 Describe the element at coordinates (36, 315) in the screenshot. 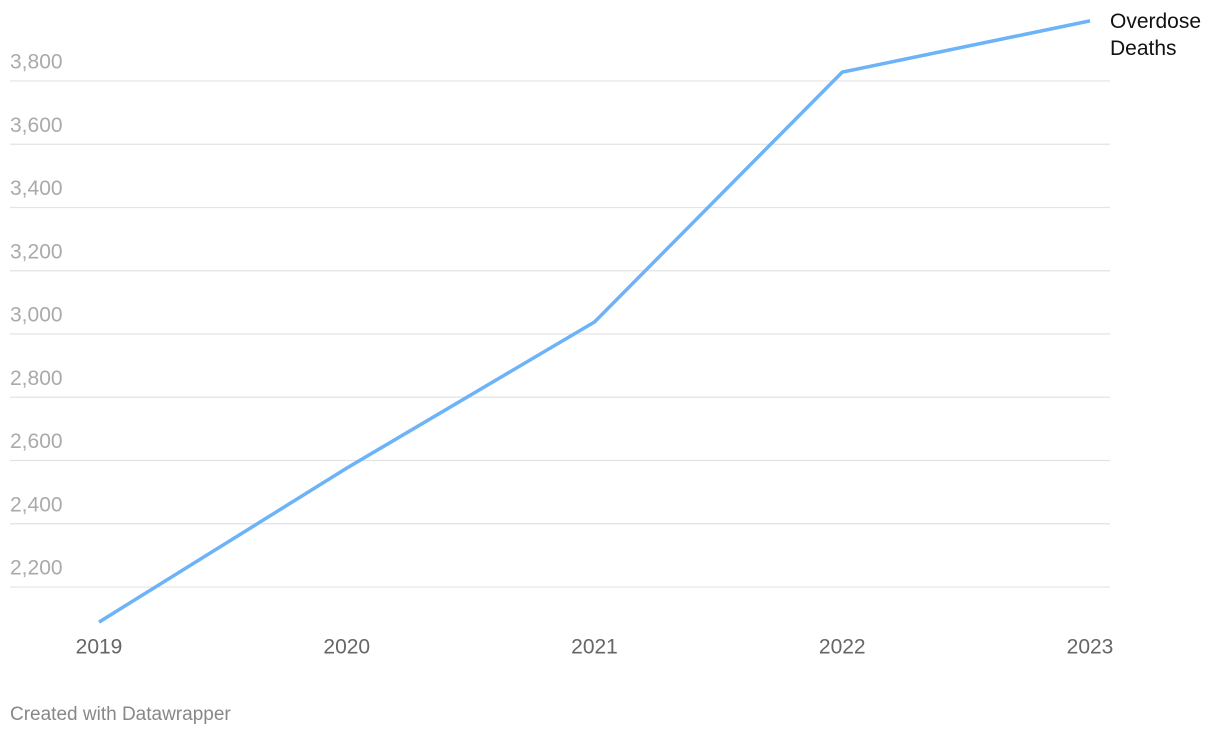

I see `y-tick-label: 3,000` at that location.